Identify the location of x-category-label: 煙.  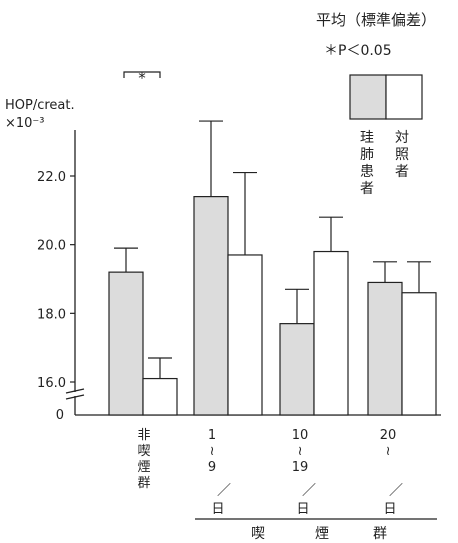
(143, 467).